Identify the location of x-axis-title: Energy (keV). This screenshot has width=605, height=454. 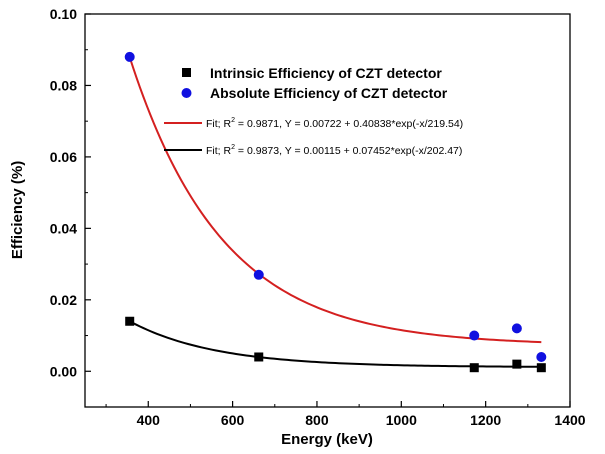
(327, 439).